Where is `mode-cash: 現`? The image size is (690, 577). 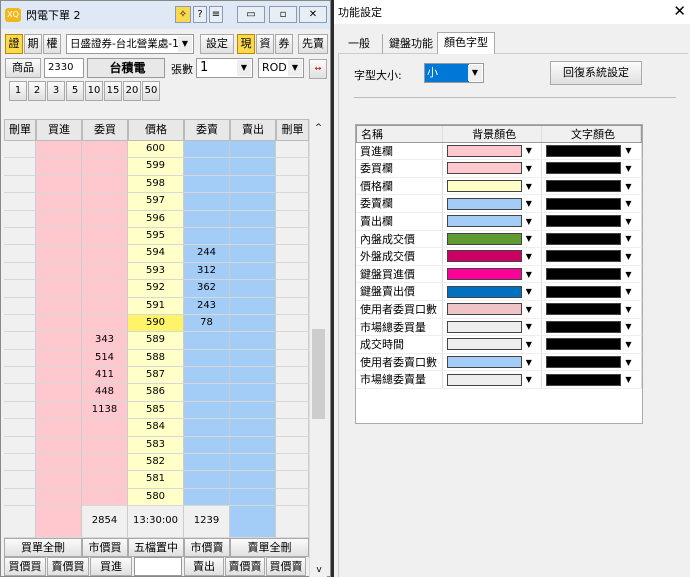
mode-cash: 現 is located at coordinates (246, 44).